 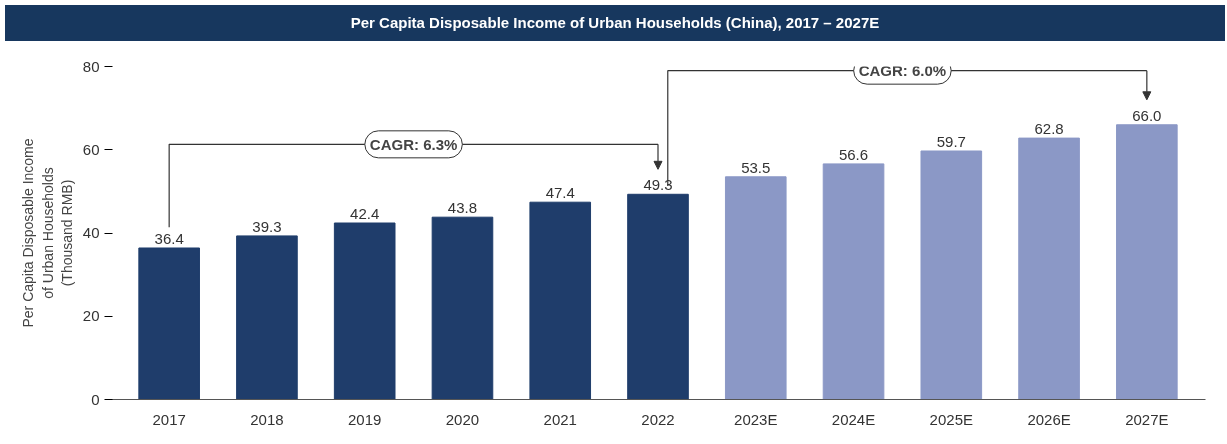 What do you see at coordinates (615, 23) in the screenshot?
I see `chart-title: Per Capita Disposable Income of Urban Households (China), 2017 – 2027E` at bounding box center [615, 23].